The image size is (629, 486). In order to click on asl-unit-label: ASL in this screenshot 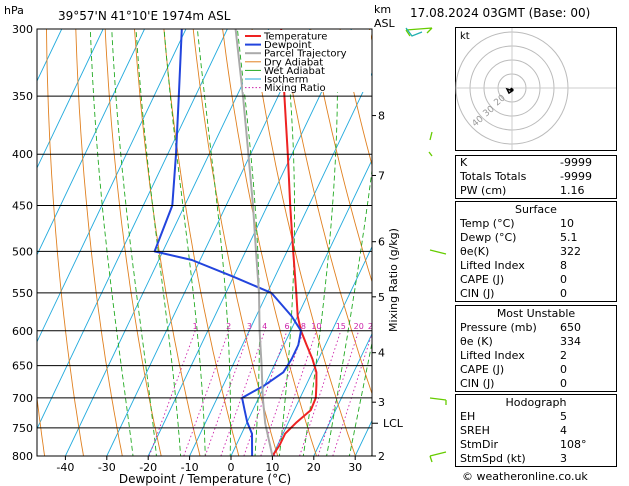, I will do `click(385, 23)`.